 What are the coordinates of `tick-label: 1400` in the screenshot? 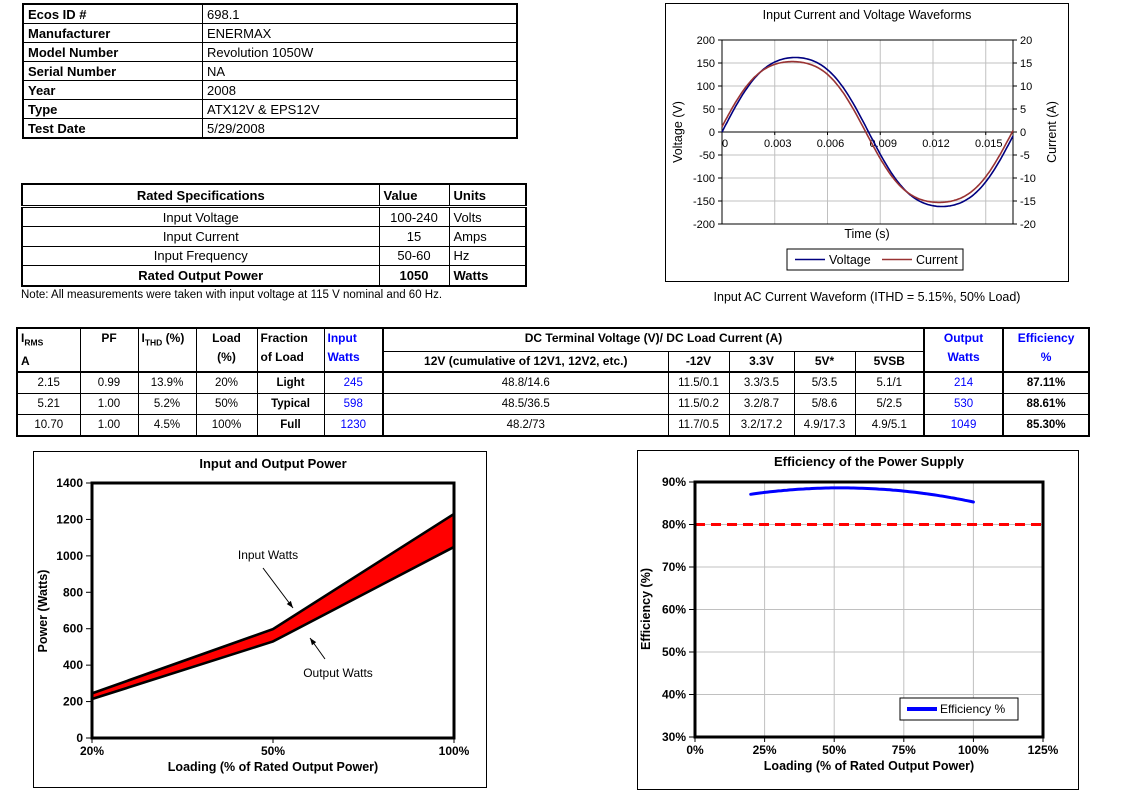 It's located at (69, 483).